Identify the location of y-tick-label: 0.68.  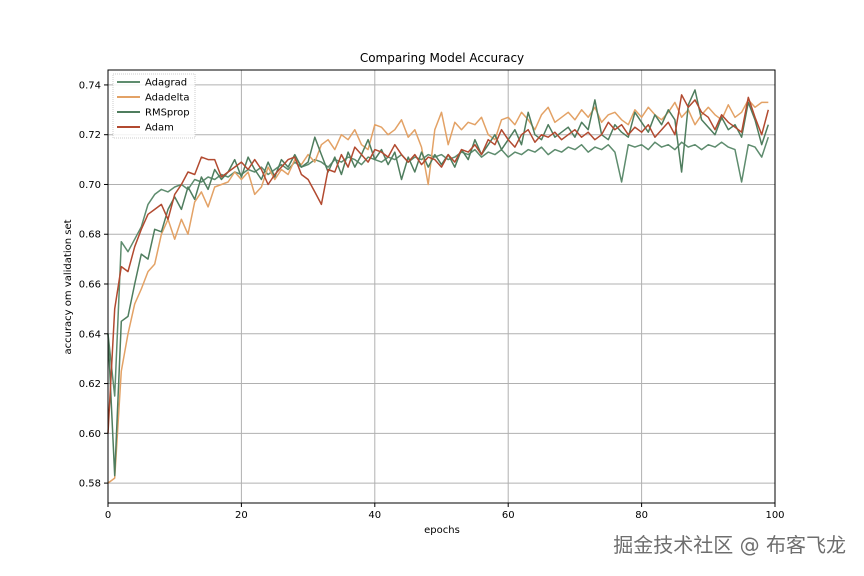
(90, 235).